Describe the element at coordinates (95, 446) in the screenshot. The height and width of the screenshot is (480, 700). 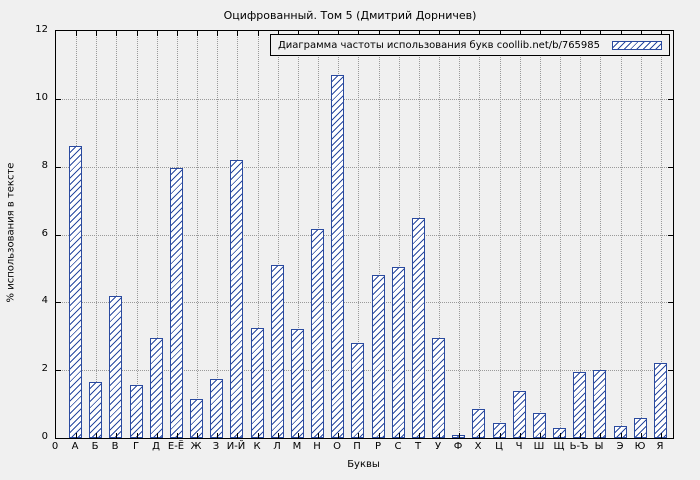
I see `x-tick-label: Б` at that location.